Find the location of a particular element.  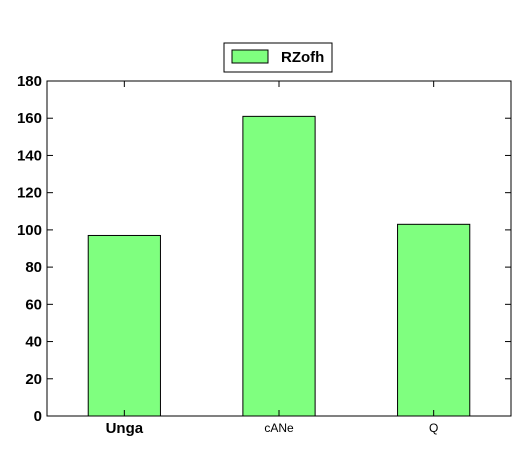

x-tick-label-Unga: Unga is located at coordinates (125, 428).